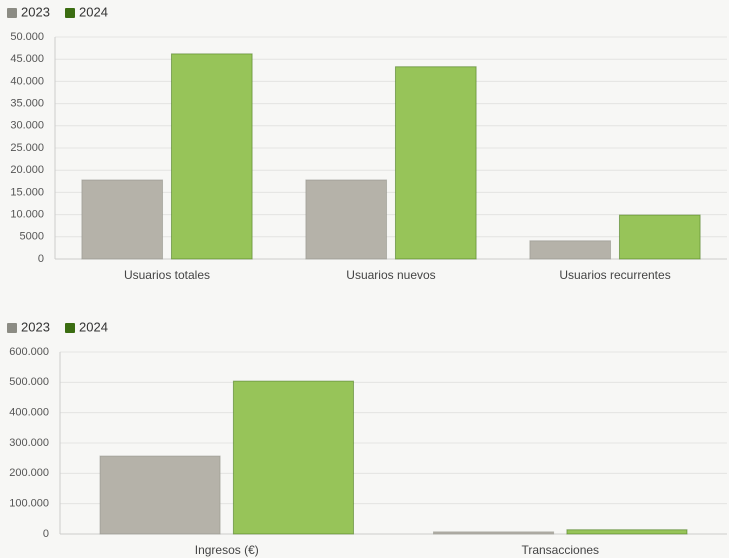  Describe the element at coordinates (390, 275) in the screenshot. I see `x-tick-label: Usuarios nuevos` at that location.